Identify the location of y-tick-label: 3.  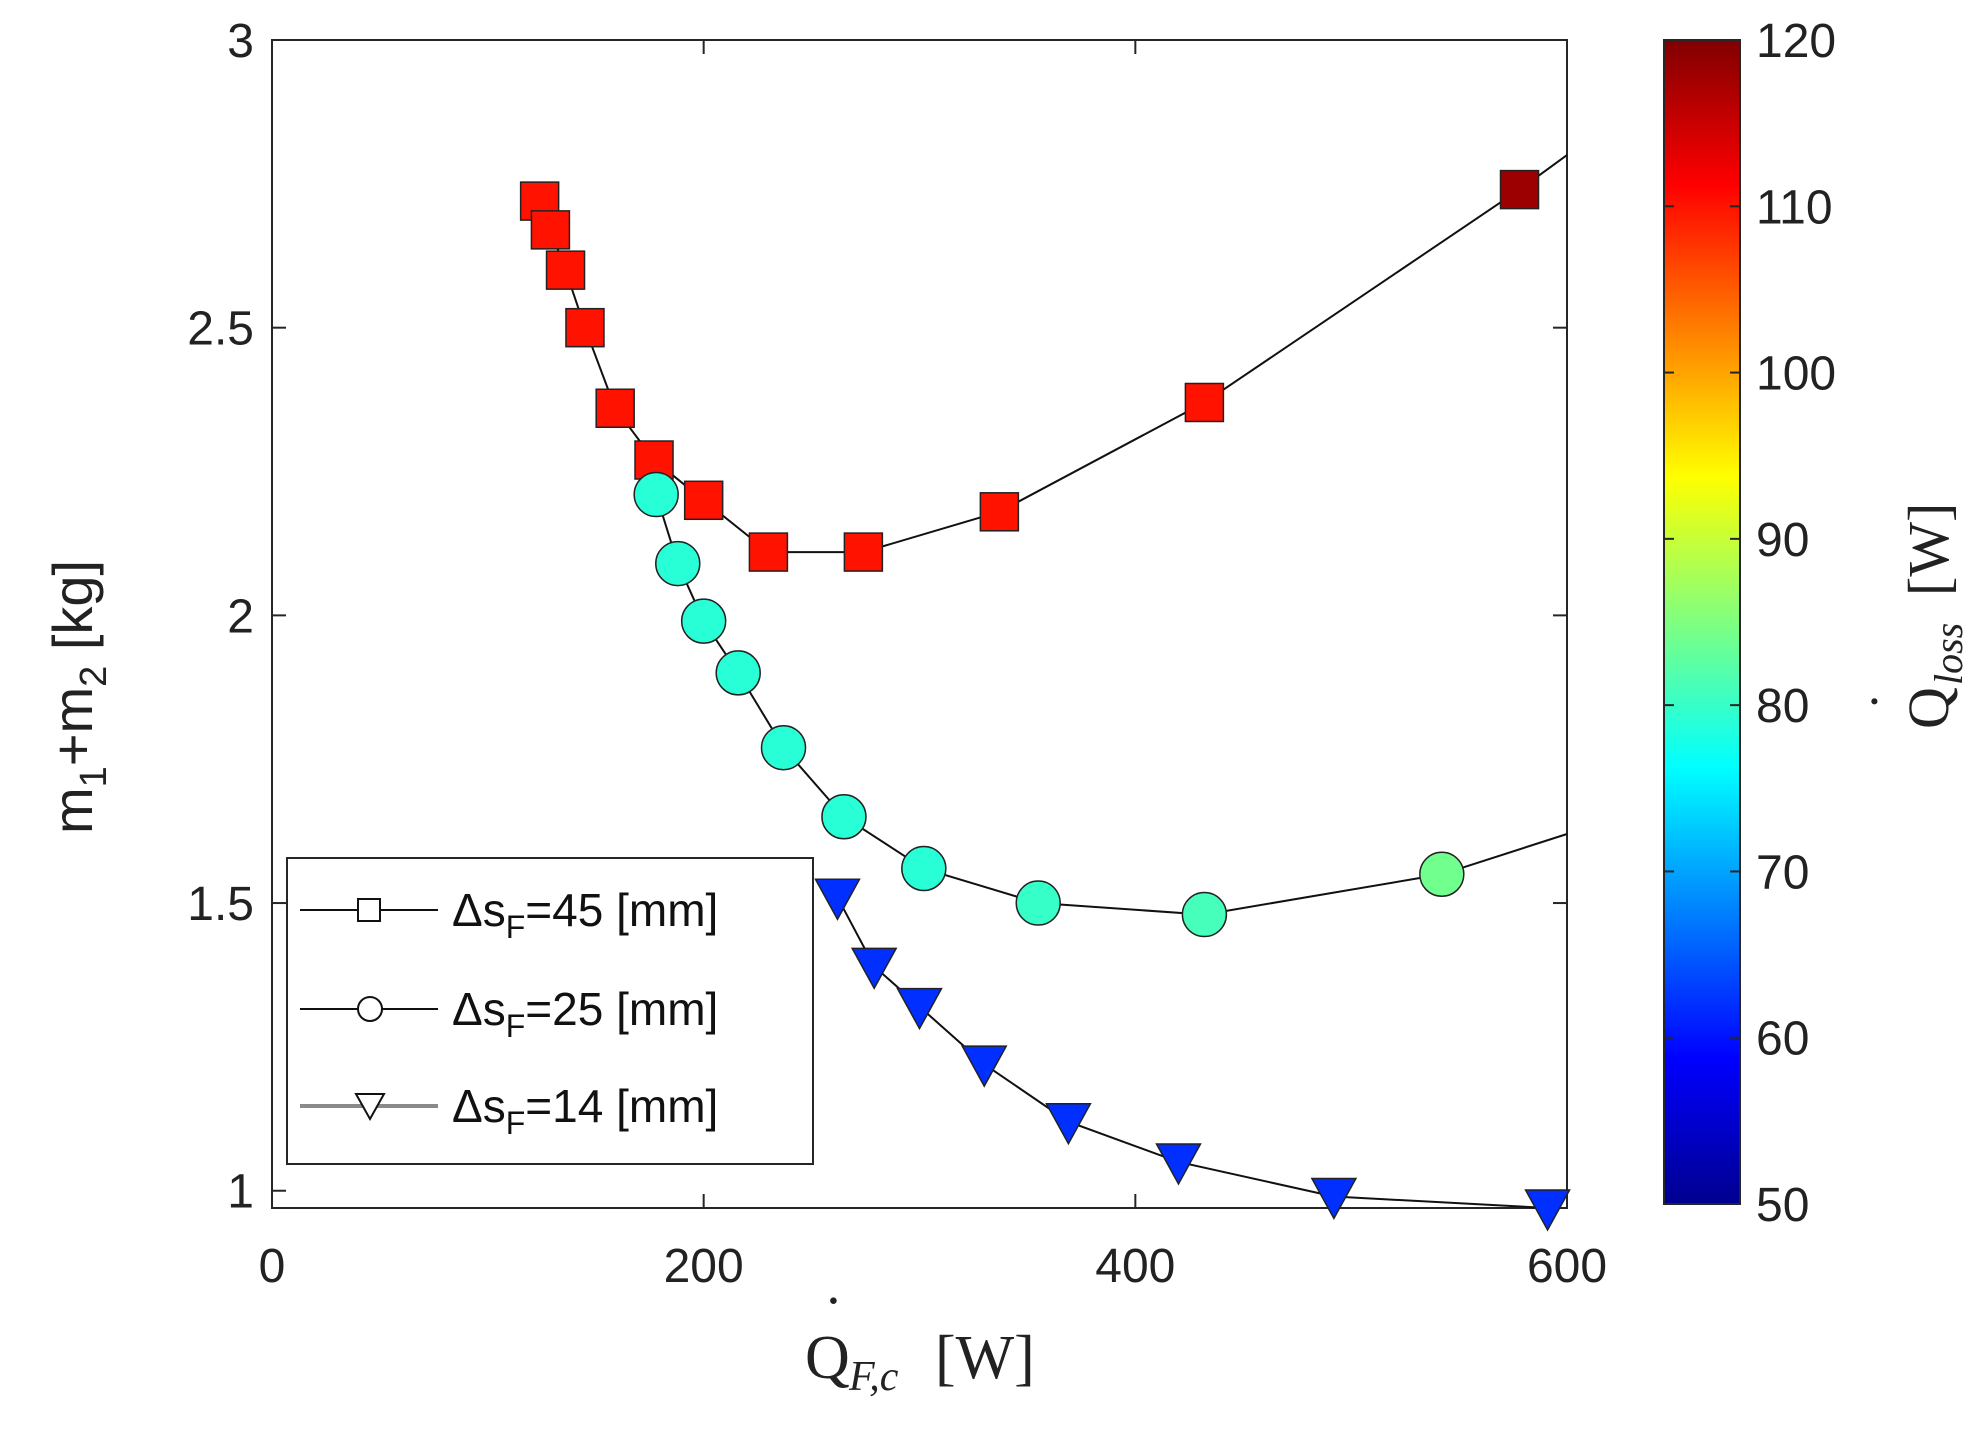
(240, 41).